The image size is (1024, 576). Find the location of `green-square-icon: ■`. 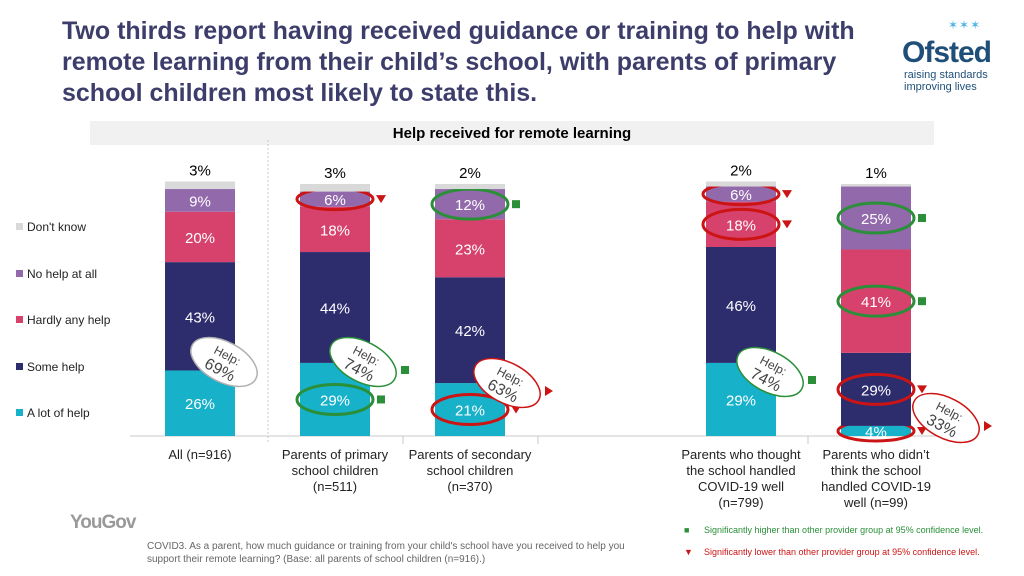

green-square-icon: ■ is located at coordinates (687, 530).